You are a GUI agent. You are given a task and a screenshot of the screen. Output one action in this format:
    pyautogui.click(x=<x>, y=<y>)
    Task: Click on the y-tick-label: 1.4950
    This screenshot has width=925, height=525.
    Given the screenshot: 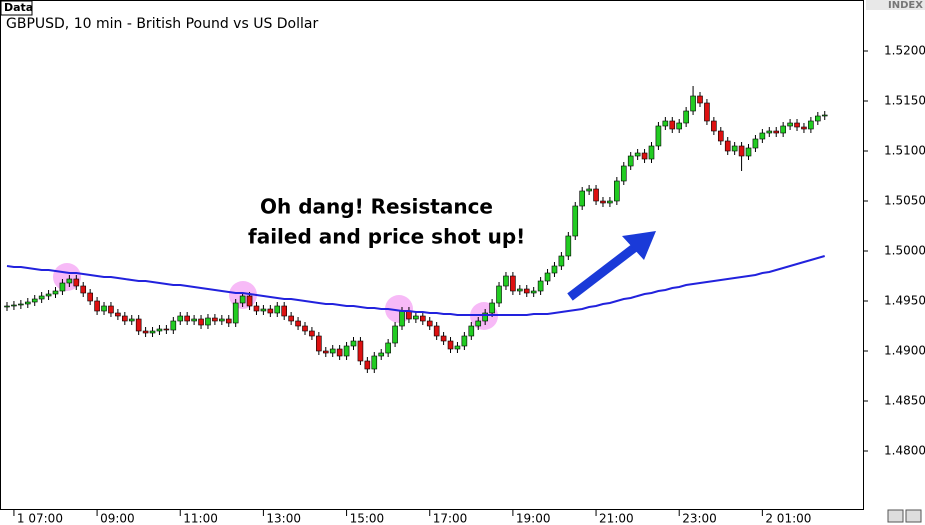 What is the action you would take?
    pyautogui.click(x=904, y=301)
    